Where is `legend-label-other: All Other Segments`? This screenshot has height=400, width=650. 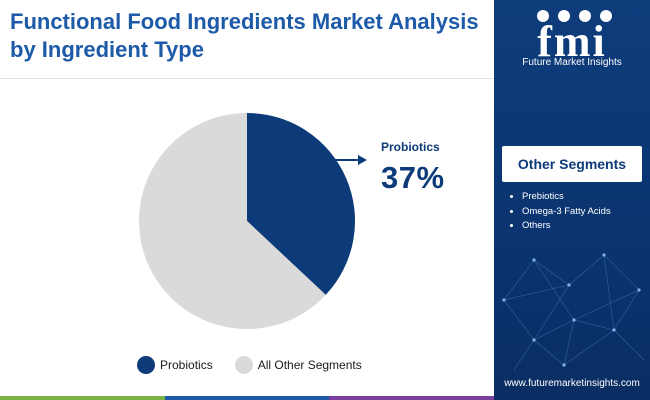
legend-label-other: All Other Segments is located at coordinates (309, 365).